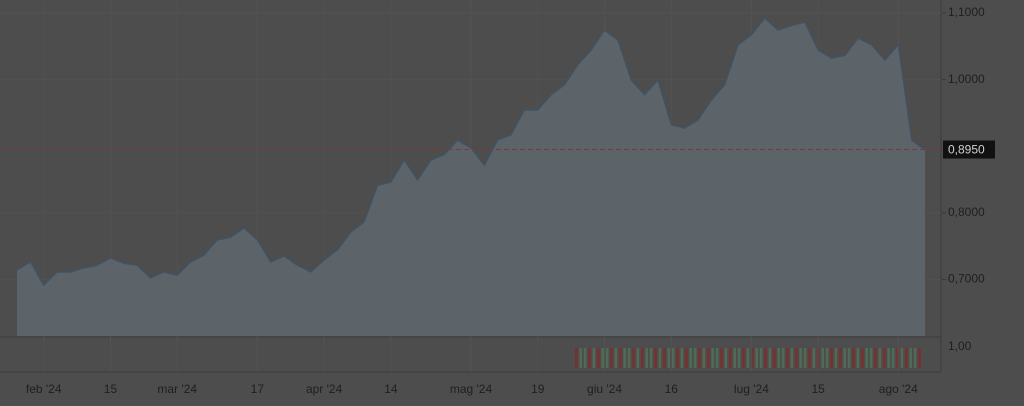  What do you see at coordinates (966, 79) in the screenshot?
I see `y-tick-label: 1,0000` at bounding box center [966, 79].